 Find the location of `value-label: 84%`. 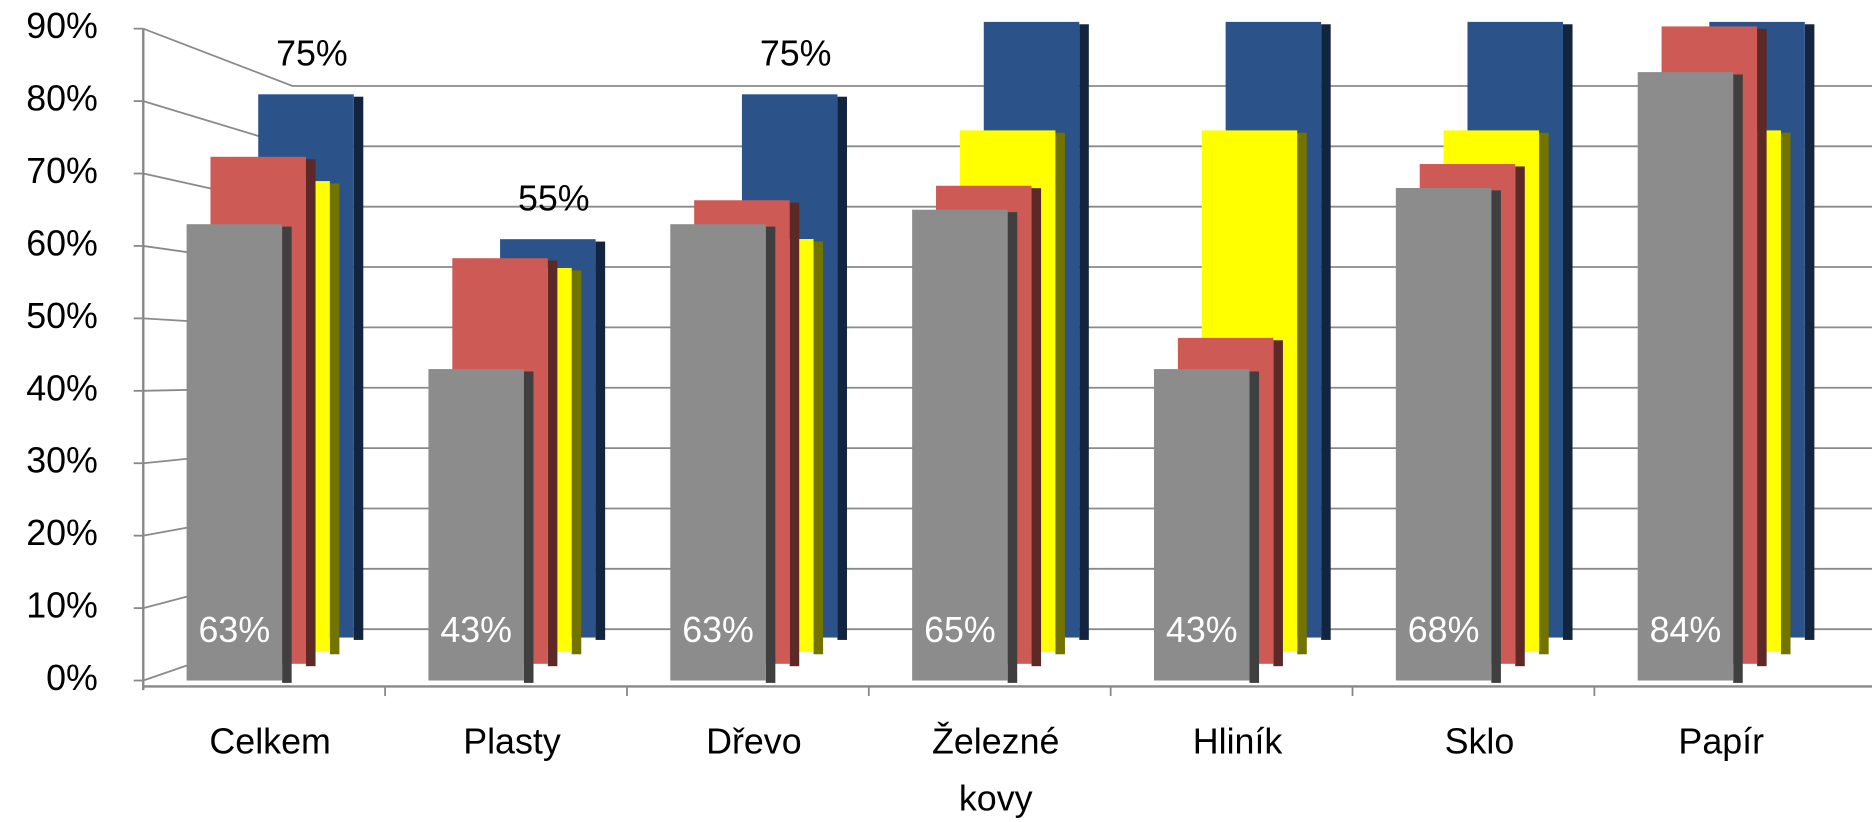

value-label: 84% is located at coordinates (1686, 630).